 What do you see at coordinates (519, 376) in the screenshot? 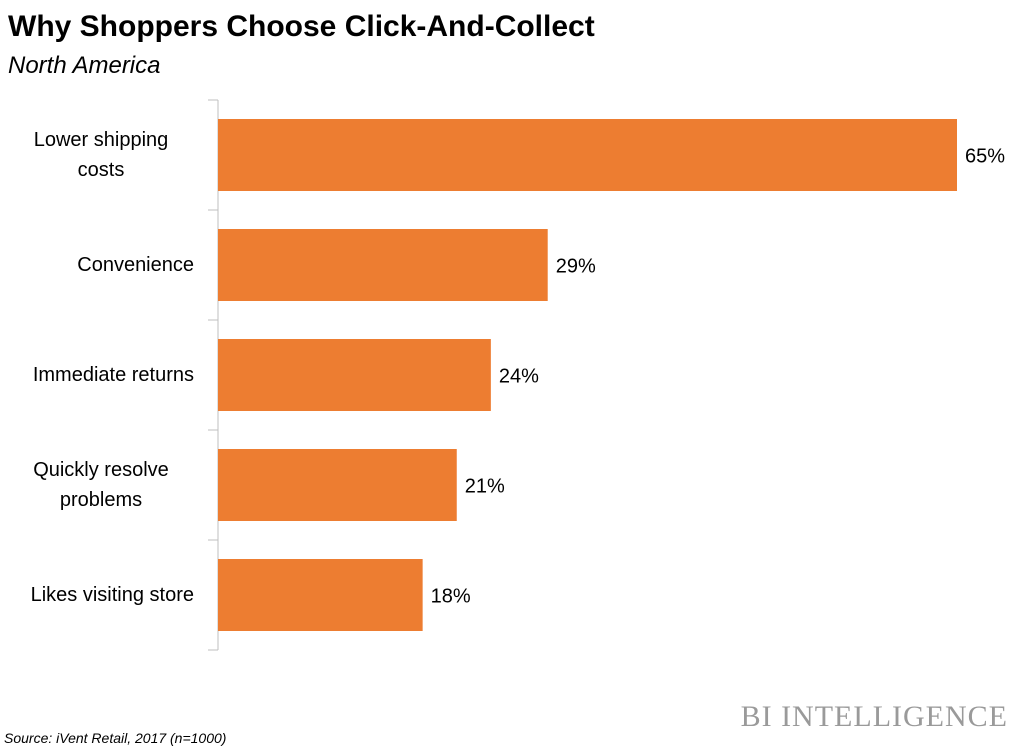
I see `value-label: 24%` at bounding box center [519, 376].